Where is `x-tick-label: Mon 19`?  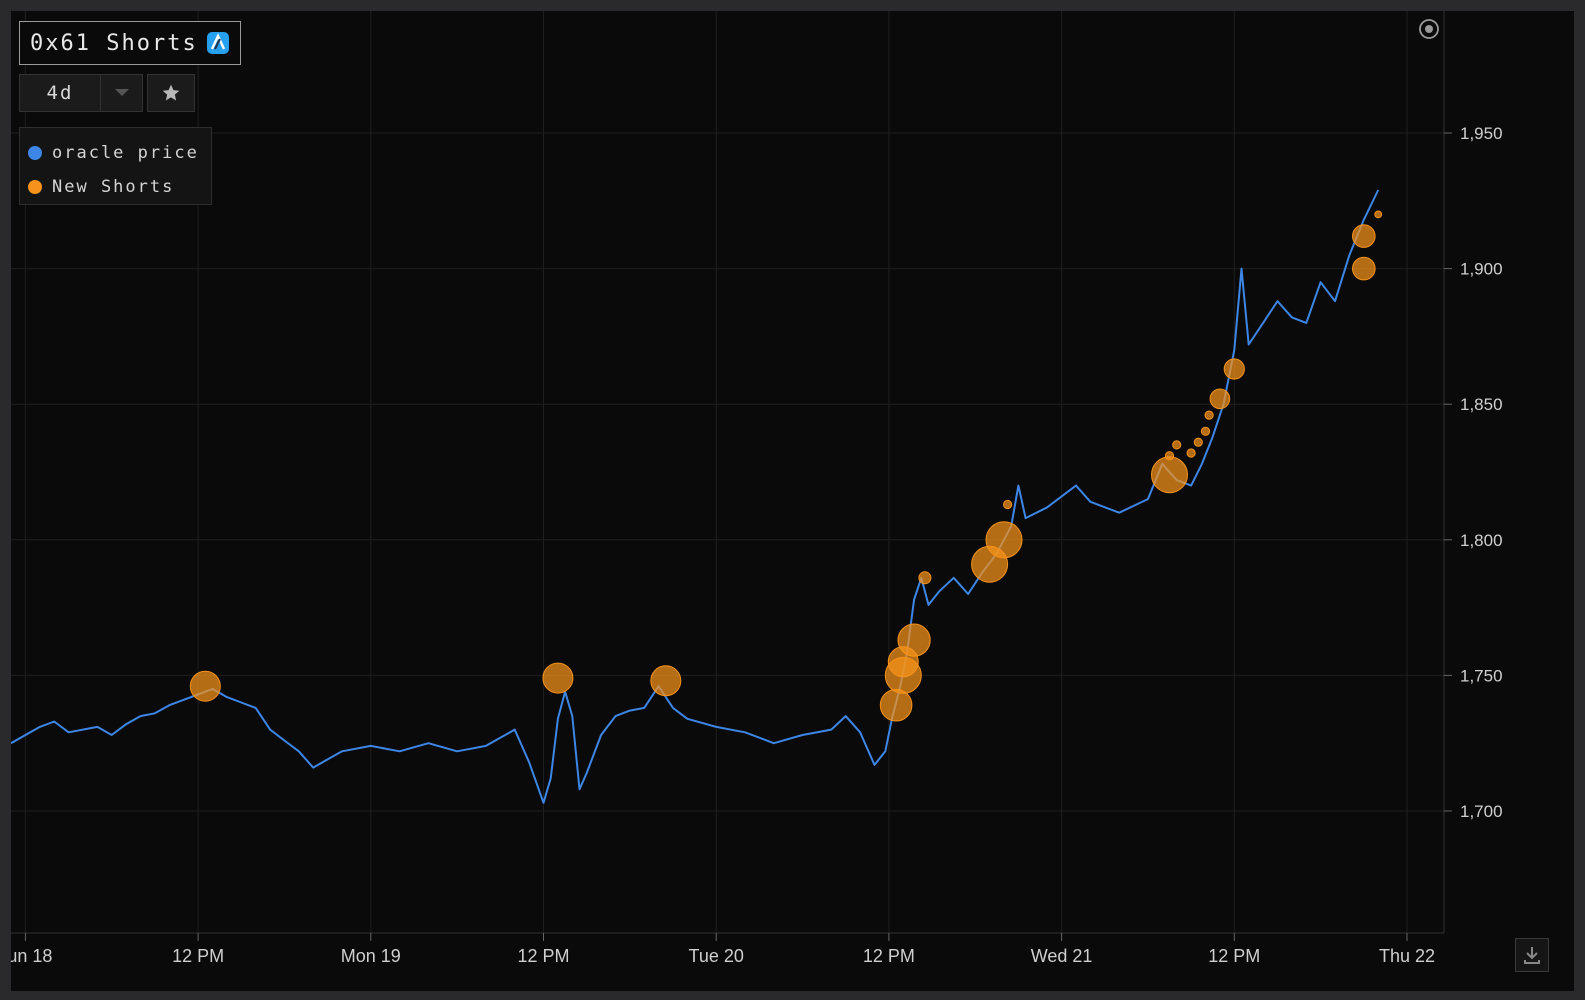 x-tick-label: Mon 19 is located at coordinates (371, 956).